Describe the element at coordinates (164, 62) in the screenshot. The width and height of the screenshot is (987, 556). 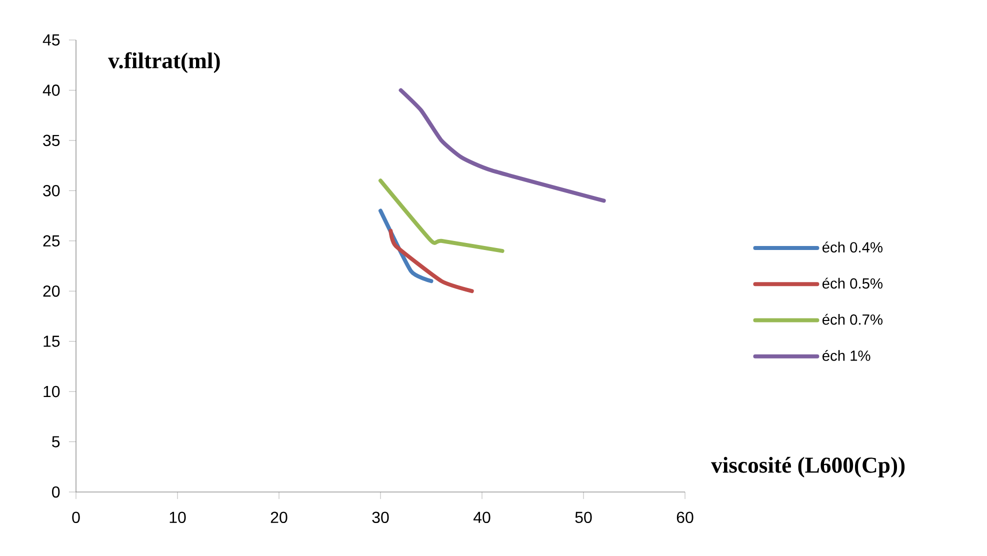
I see `y-axis-title: v.filtrat(ml)` at that location.